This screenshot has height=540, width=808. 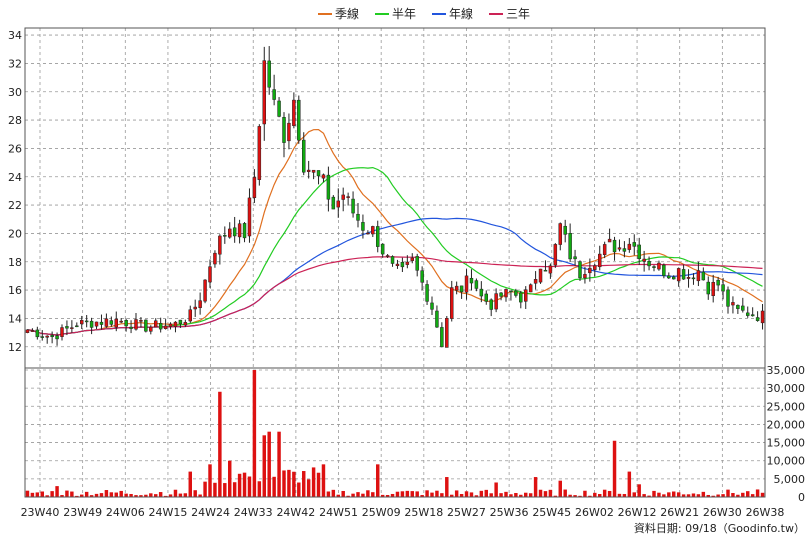 I want to click on price-tick-label: 32, so click(x=15, y=63).